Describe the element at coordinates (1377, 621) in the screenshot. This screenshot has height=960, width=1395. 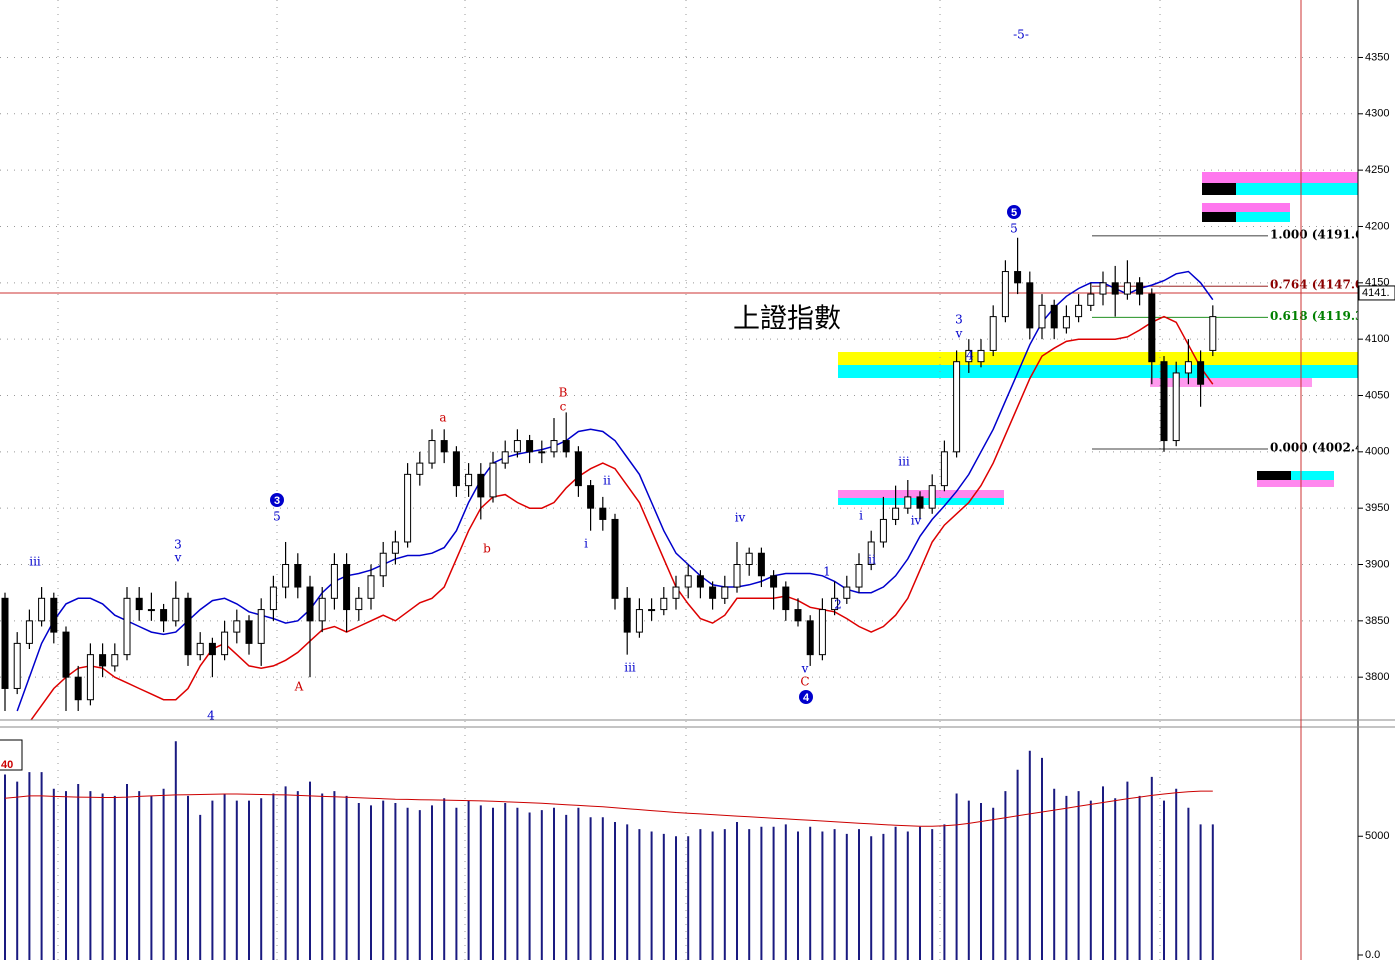
I see `y-tick-label: 3850` at that location.